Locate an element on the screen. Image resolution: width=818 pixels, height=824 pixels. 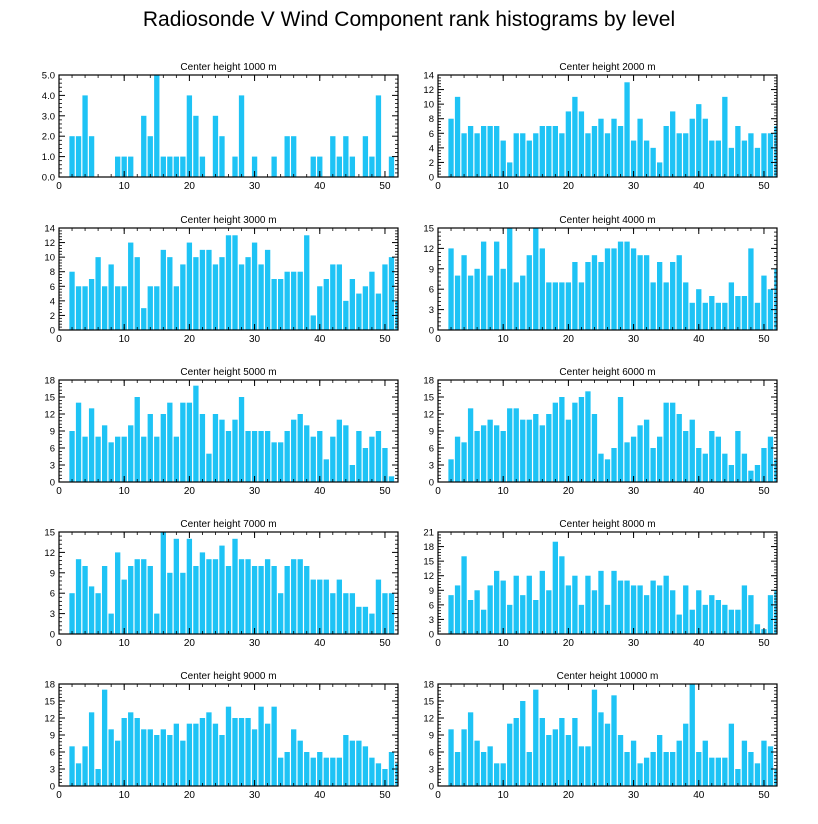
x-tick-label: 10 is located at coordinates (504, 643).